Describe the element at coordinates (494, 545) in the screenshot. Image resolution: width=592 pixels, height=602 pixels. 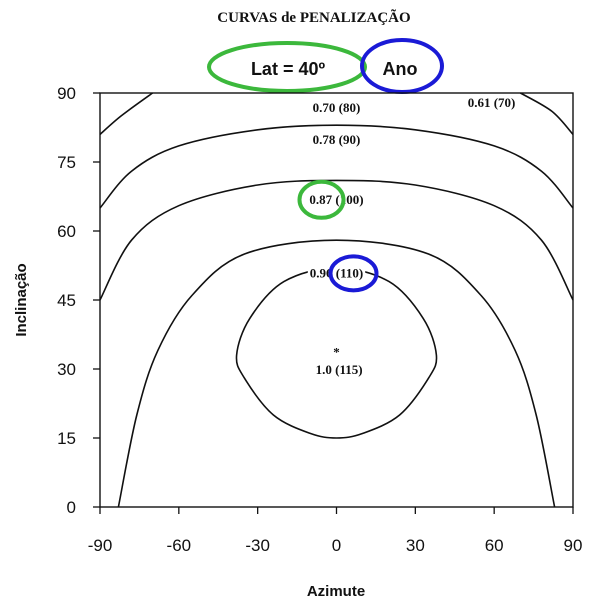
I see `x-tick-label: 60` at that location.